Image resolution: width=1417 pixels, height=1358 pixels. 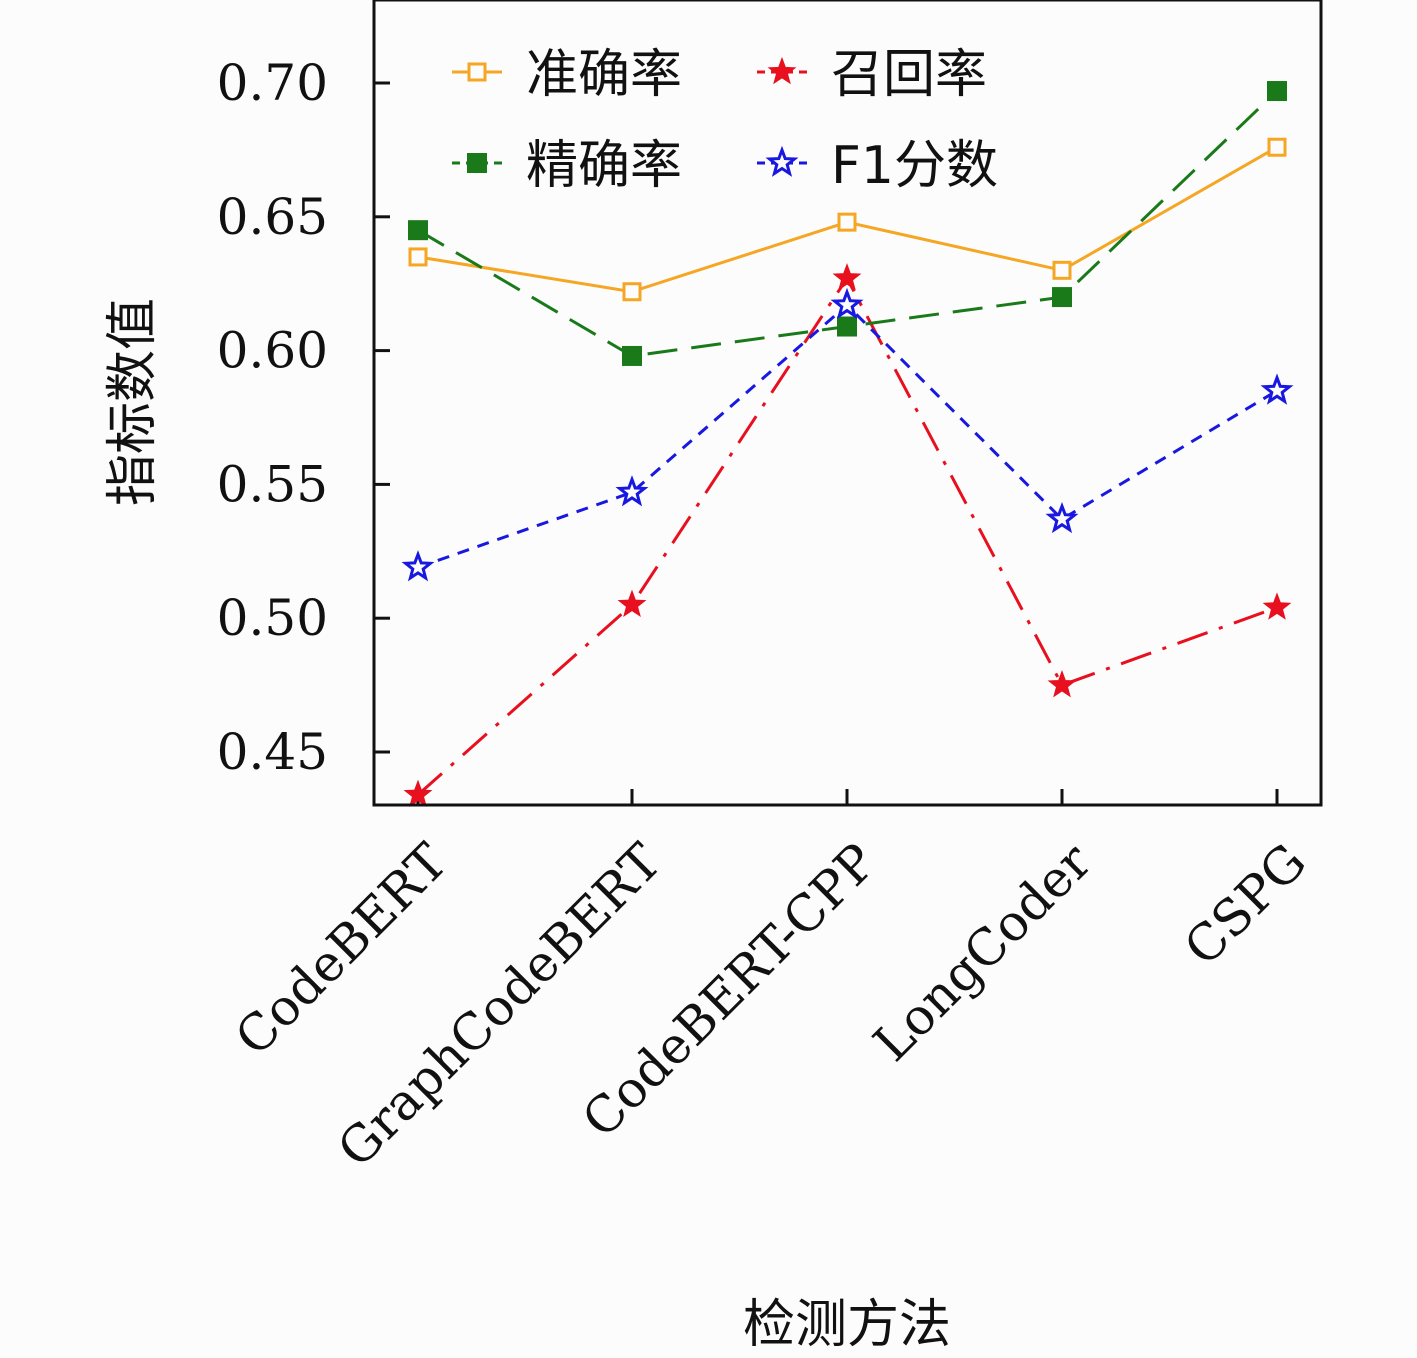 I want to click on legend-entry: F1分数, so click(x=877, y=166).